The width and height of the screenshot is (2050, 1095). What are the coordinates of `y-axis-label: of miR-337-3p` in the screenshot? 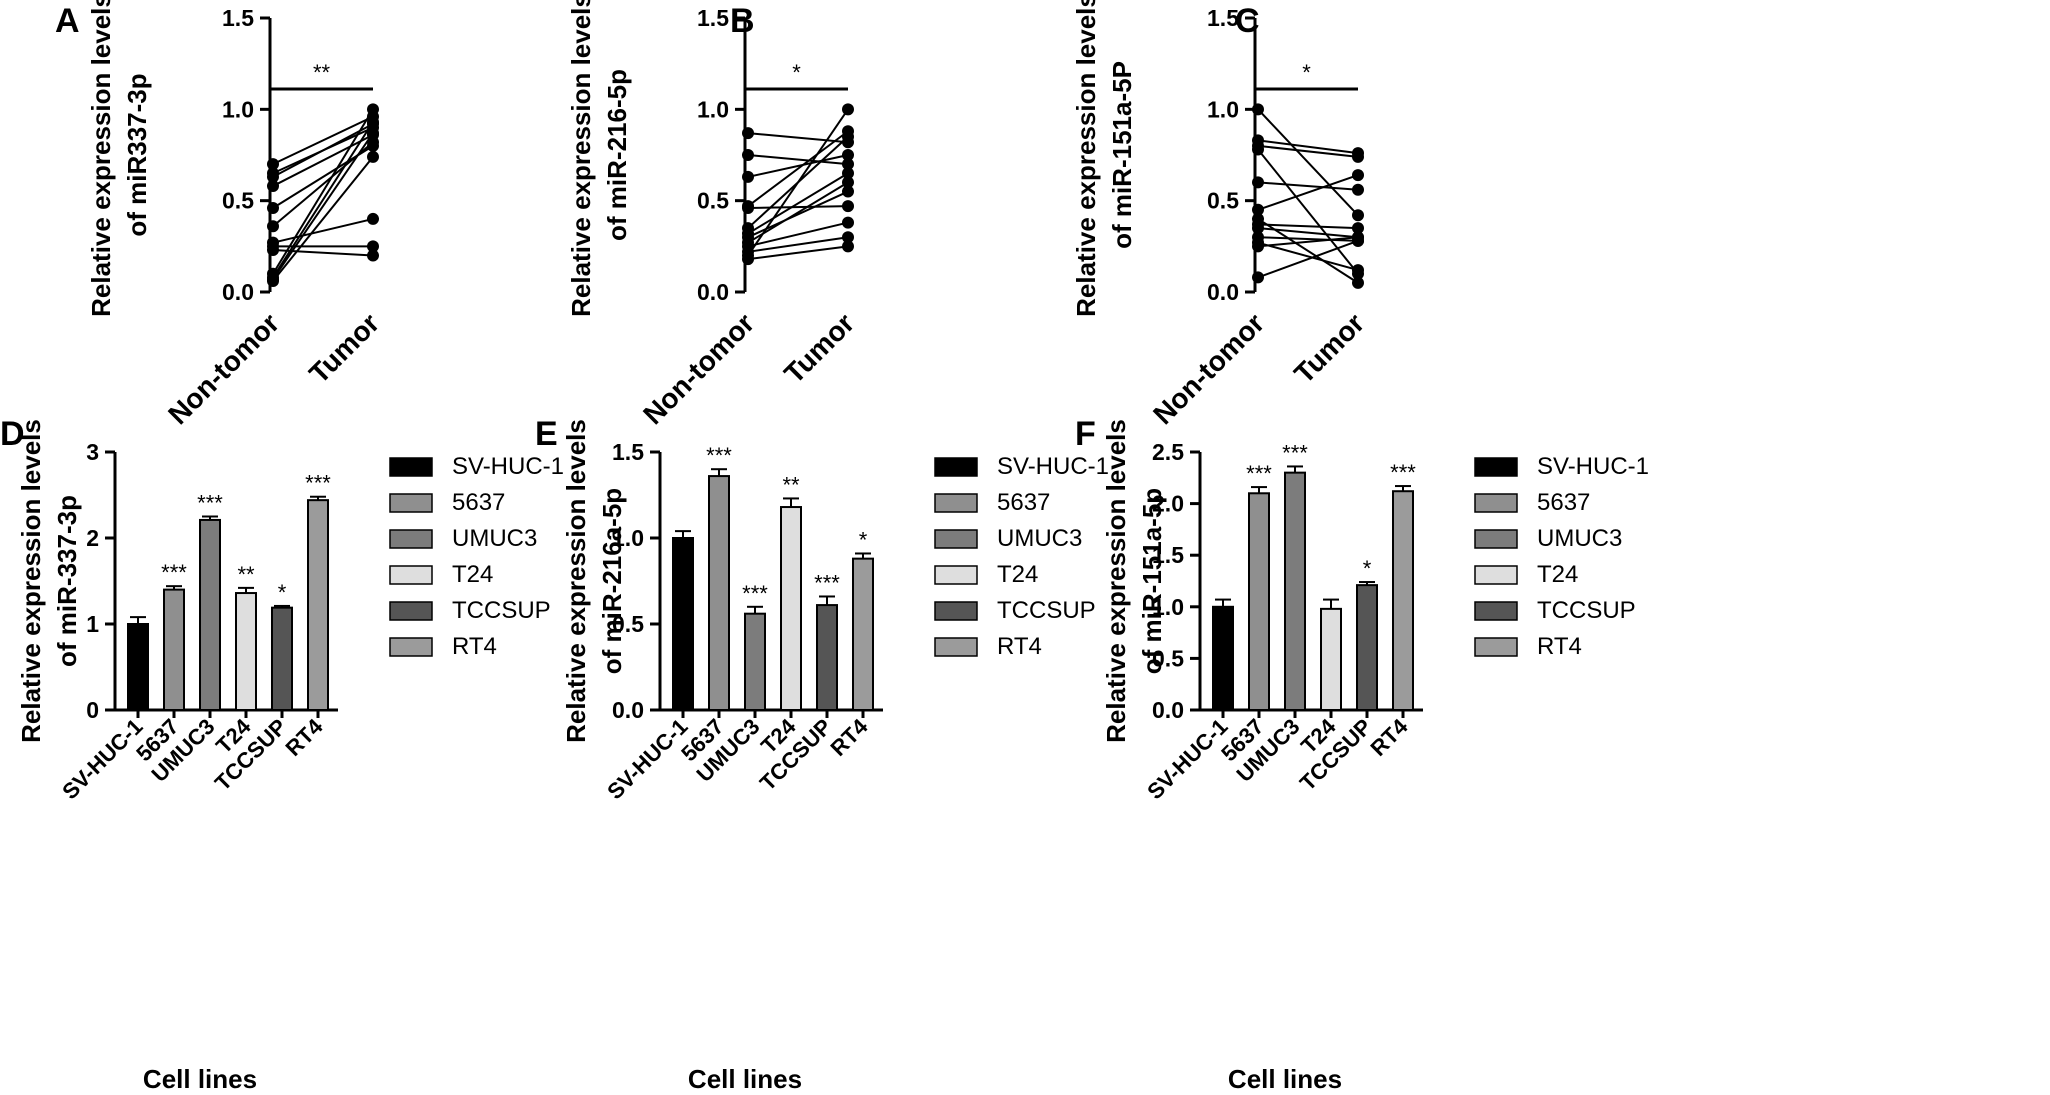 It's located at (67, 581).